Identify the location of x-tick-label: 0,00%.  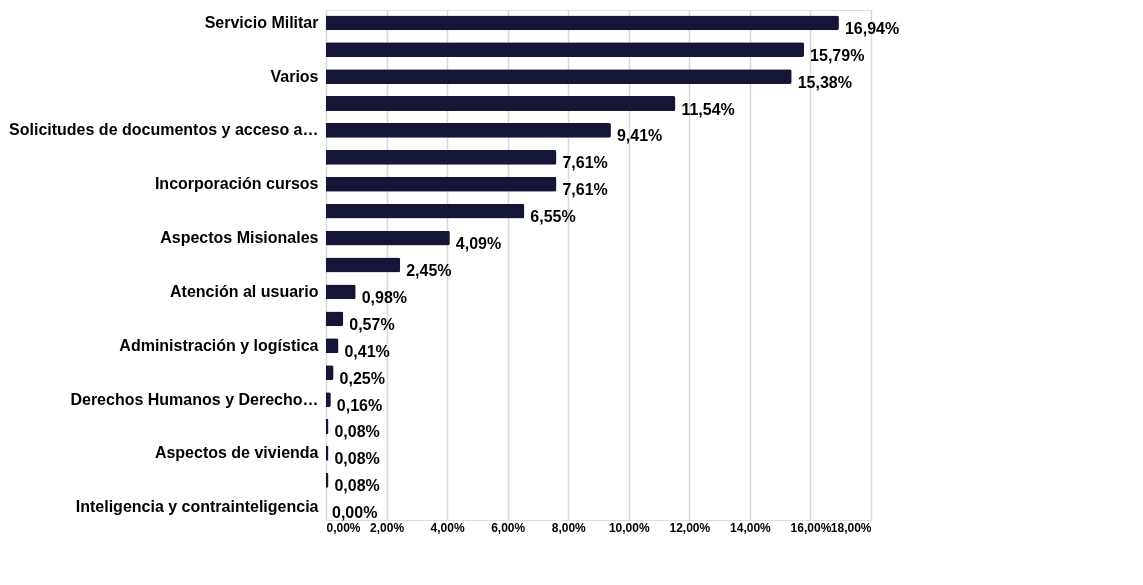
(343, 527).